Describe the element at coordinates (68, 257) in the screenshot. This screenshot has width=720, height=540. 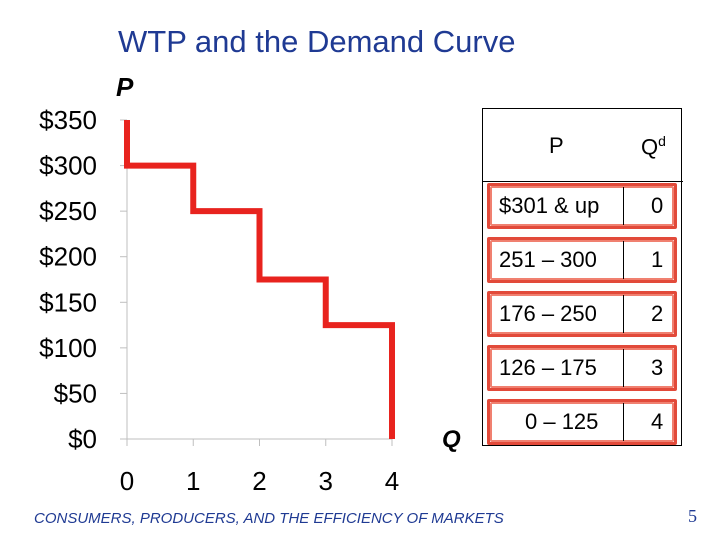
I see `y-tick-label: $200` at that location.